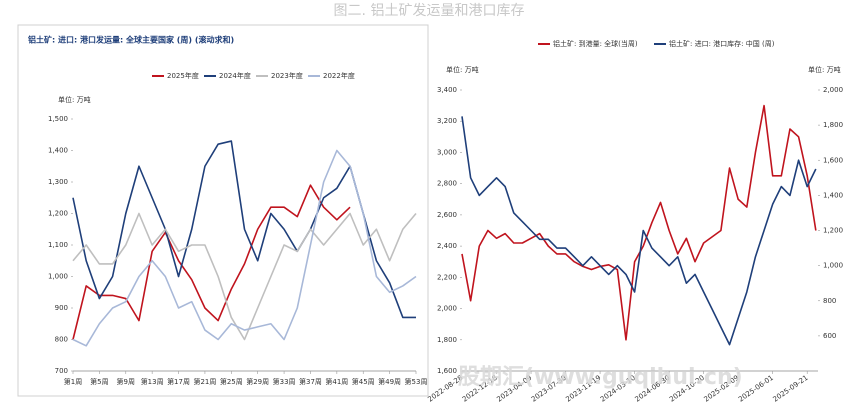 The width and height of the screenshot is (858, 404). I want to click on y2-tick-label: 1,800, so click(833, 125).